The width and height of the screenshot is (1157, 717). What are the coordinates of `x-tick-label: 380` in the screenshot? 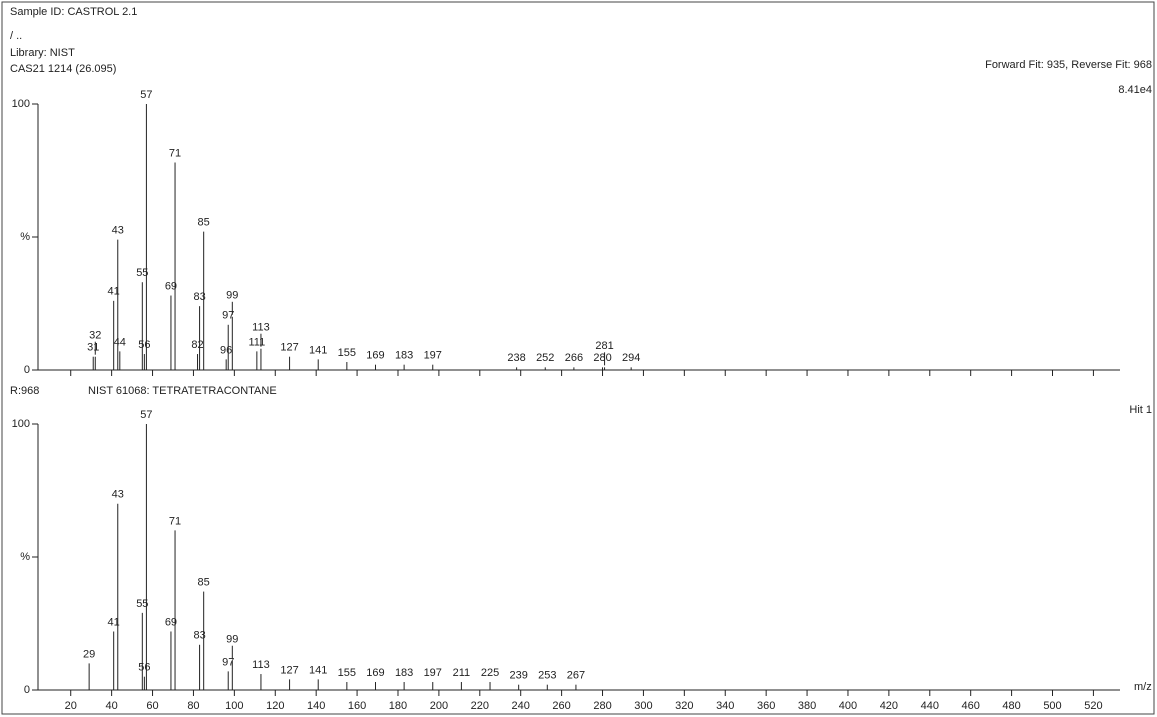 It's located at (807, 706).